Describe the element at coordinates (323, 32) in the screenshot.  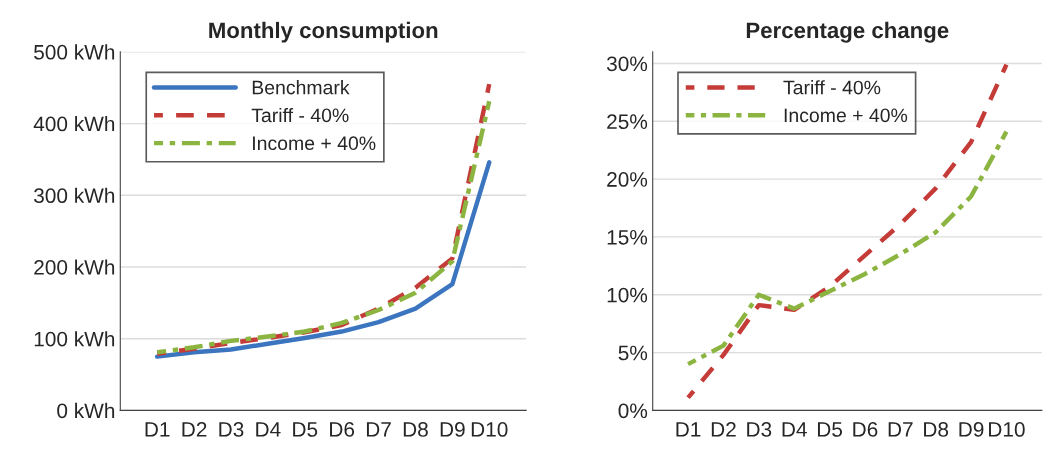
I see `chart-title: Monthly consumption` at that location.